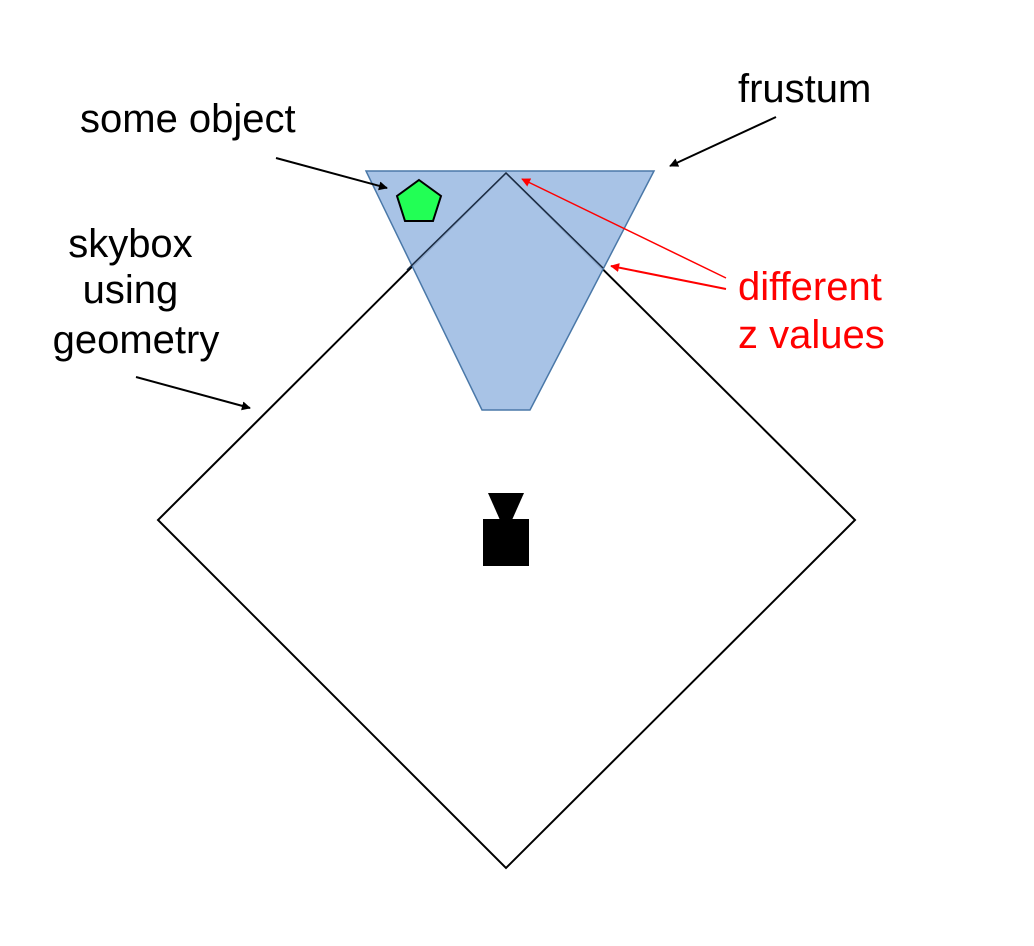  What do you see at coordinates (130, 244) in the screenshot?
I see `skybox-label-line-1: skybox` at bounding box center [130, 244].